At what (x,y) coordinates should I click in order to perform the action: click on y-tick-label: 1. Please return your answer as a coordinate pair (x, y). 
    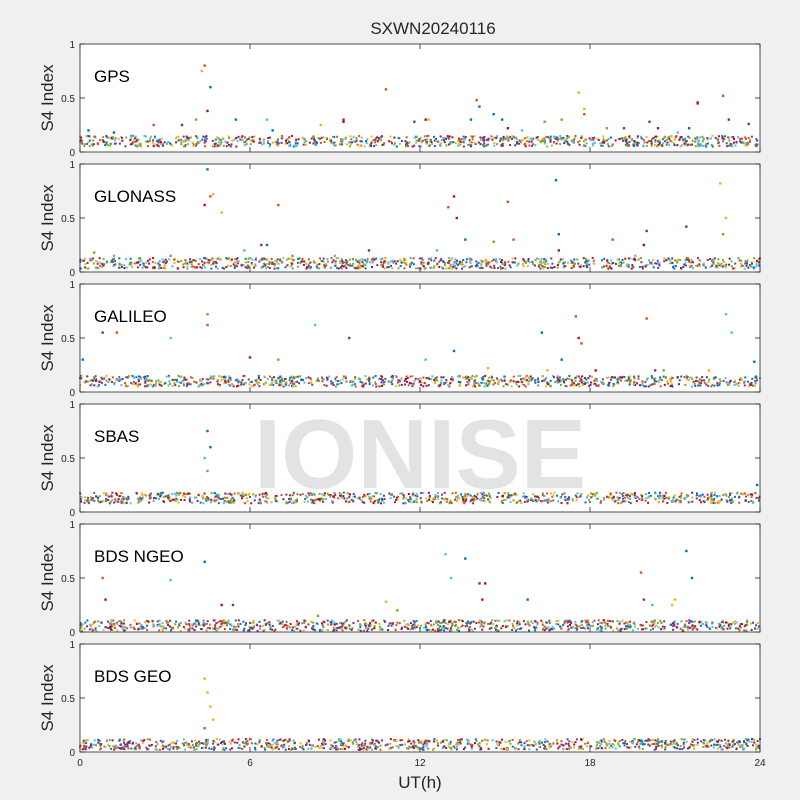
    Looking at the image, I should click on (72, 525).